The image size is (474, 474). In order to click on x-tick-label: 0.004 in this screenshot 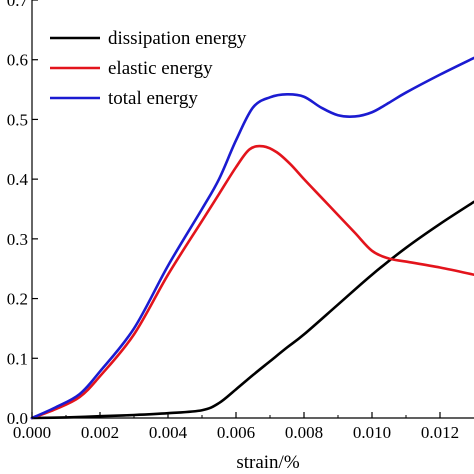, I will do `click(168, 432)`.